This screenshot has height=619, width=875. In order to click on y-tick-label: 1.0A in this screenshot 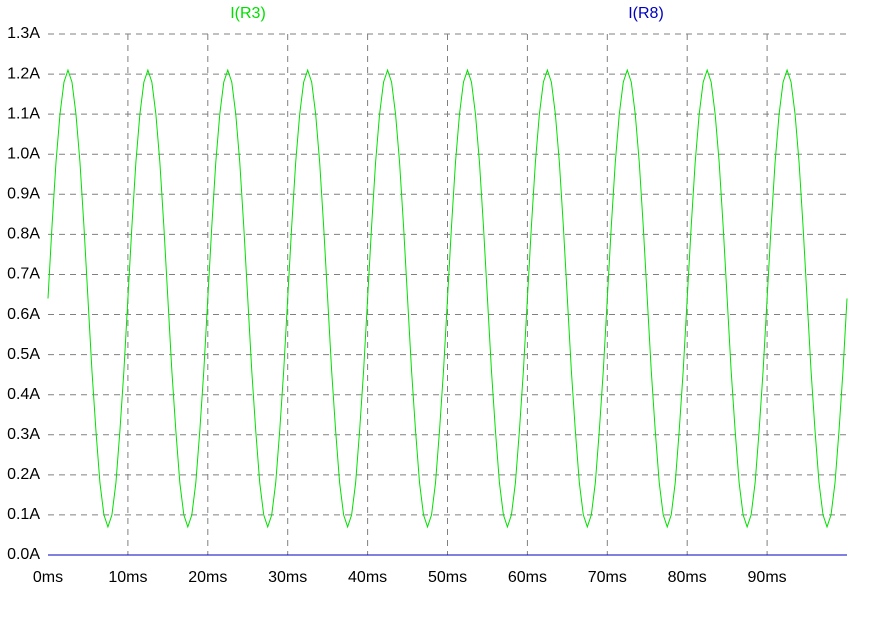, I will do `click(23, 153)`.